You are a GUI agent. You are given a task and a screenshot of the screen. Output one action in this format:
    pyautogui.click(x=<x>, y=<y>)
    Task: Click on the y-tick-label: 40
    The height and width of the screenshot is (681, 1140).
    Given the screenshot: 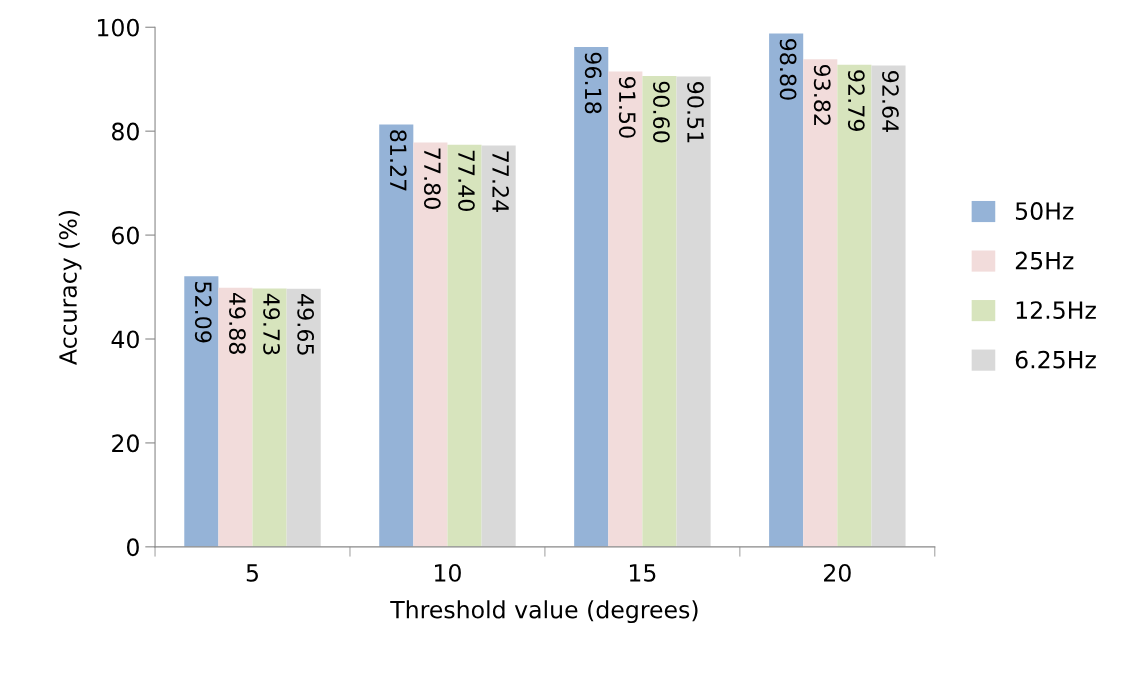 What is the action you would take?
    pyautogui.click(x=125, y=339)
    